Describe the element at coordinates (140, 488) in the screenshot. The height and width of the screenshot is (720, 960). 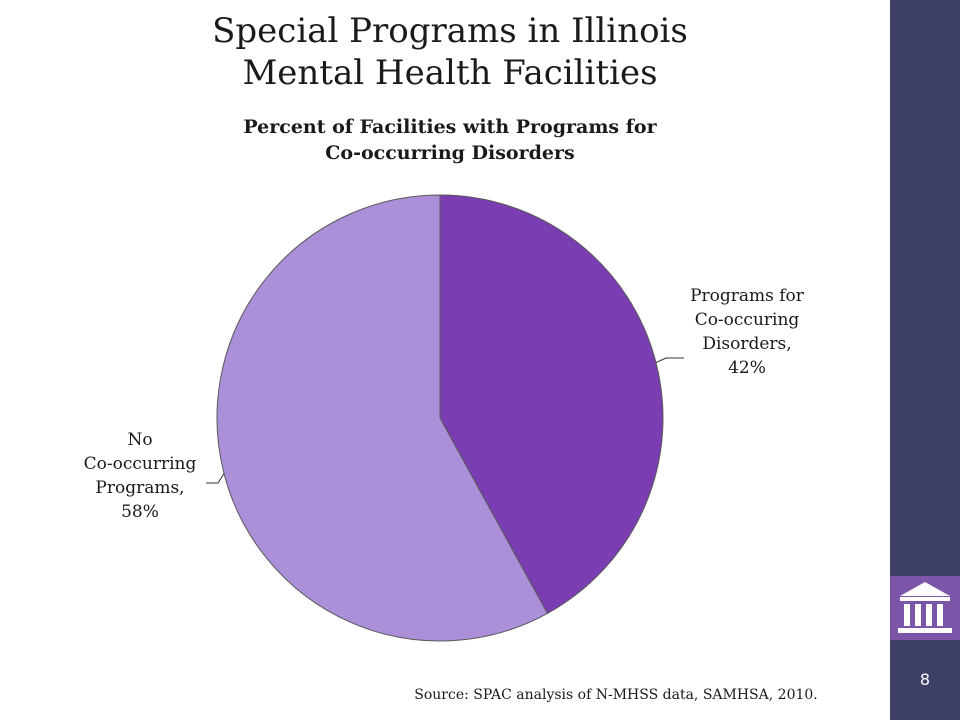
I see `slice-label-line: Programs,` at that location.